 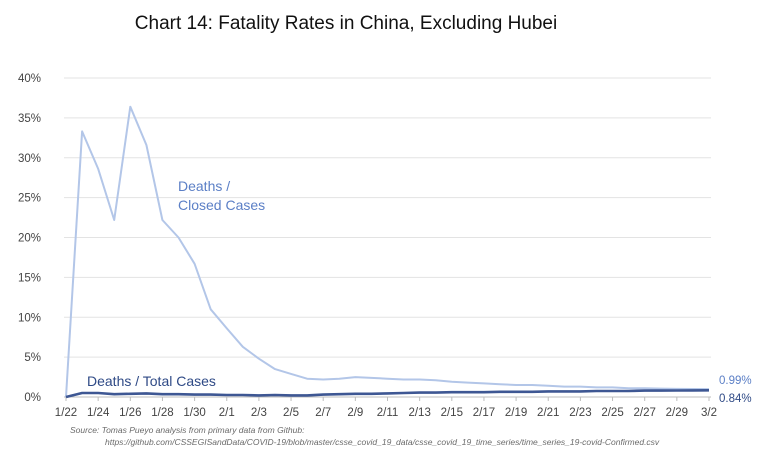 What do you see at coordinates (29, 79) in the screenshot?
I see `y-tick-label: 40%` at bounding box center [29, 79].